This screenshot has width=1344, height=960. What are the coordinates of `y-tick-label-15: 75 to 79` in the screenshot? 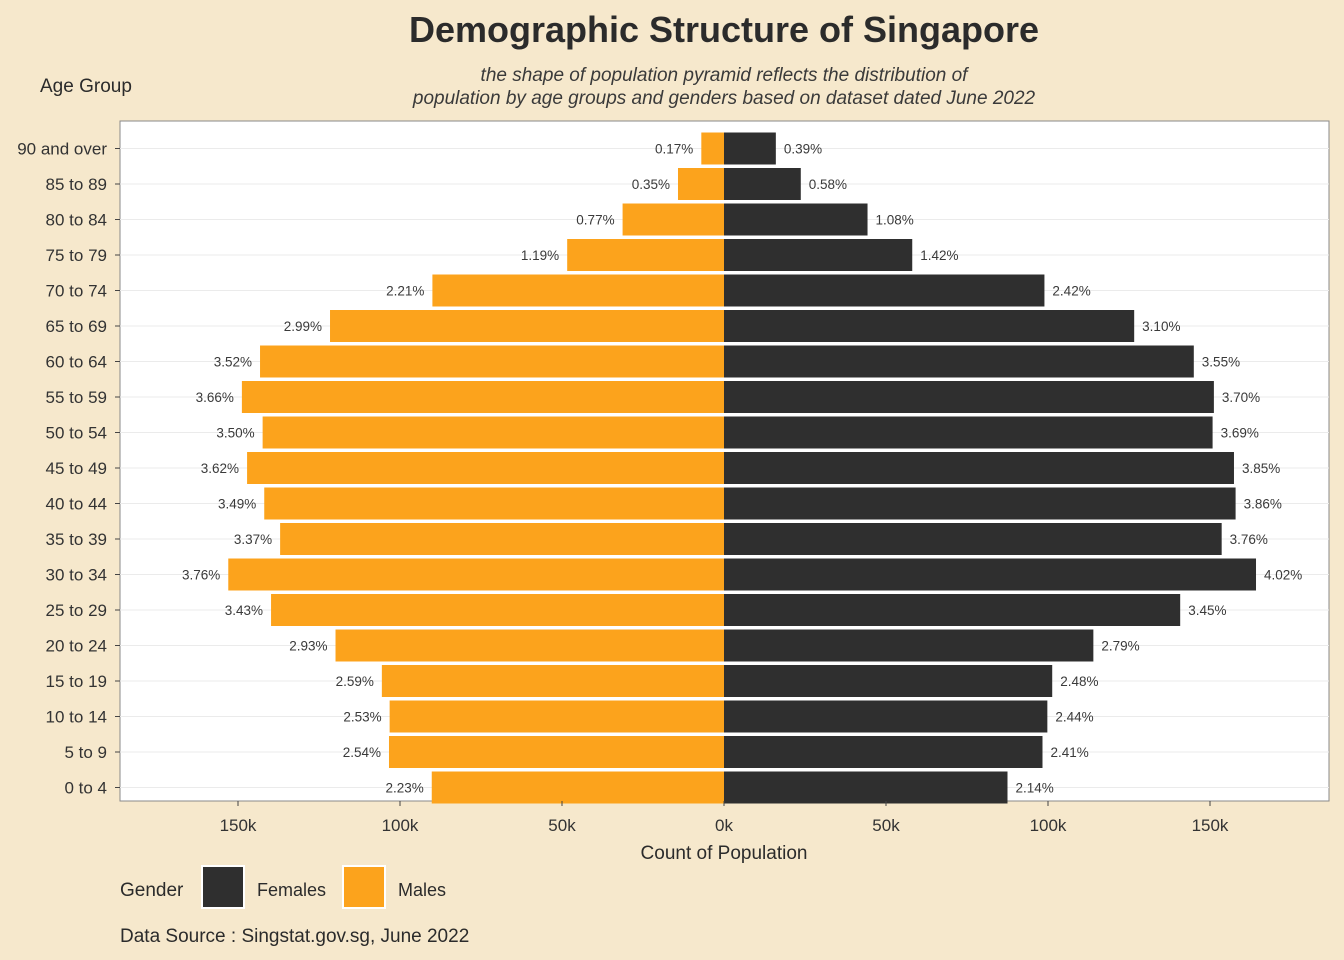 It's located at (76, 255).